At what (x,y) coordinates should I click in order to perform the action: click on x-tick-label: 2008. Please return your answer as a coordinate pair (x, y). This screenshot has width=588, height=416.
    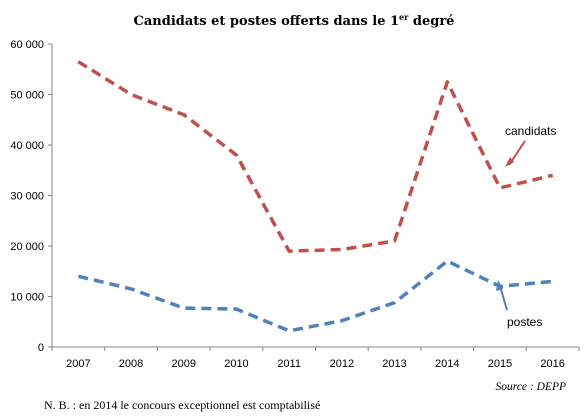
    Looking at the image, I should click on (131, 364).